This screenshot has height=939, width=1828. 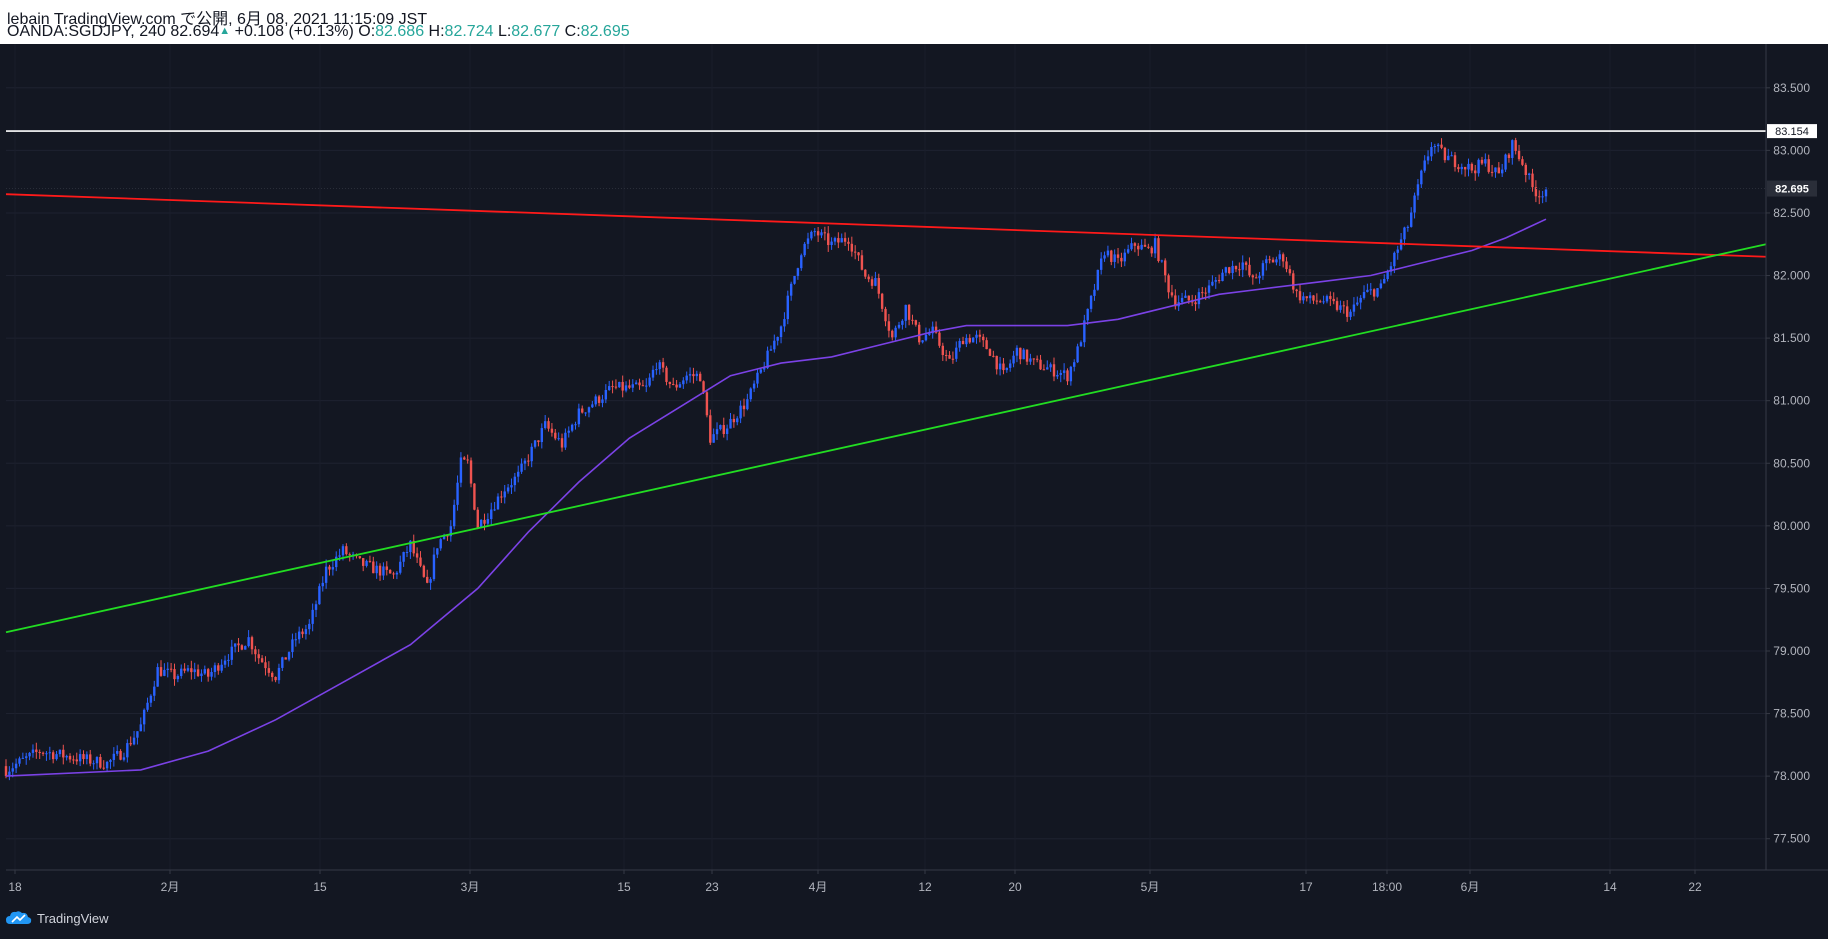 What do you see at coordinates (1791, 714) in the screenshot?
I see `y-tick-label: 78.500` at bounding box center [1791, 714].